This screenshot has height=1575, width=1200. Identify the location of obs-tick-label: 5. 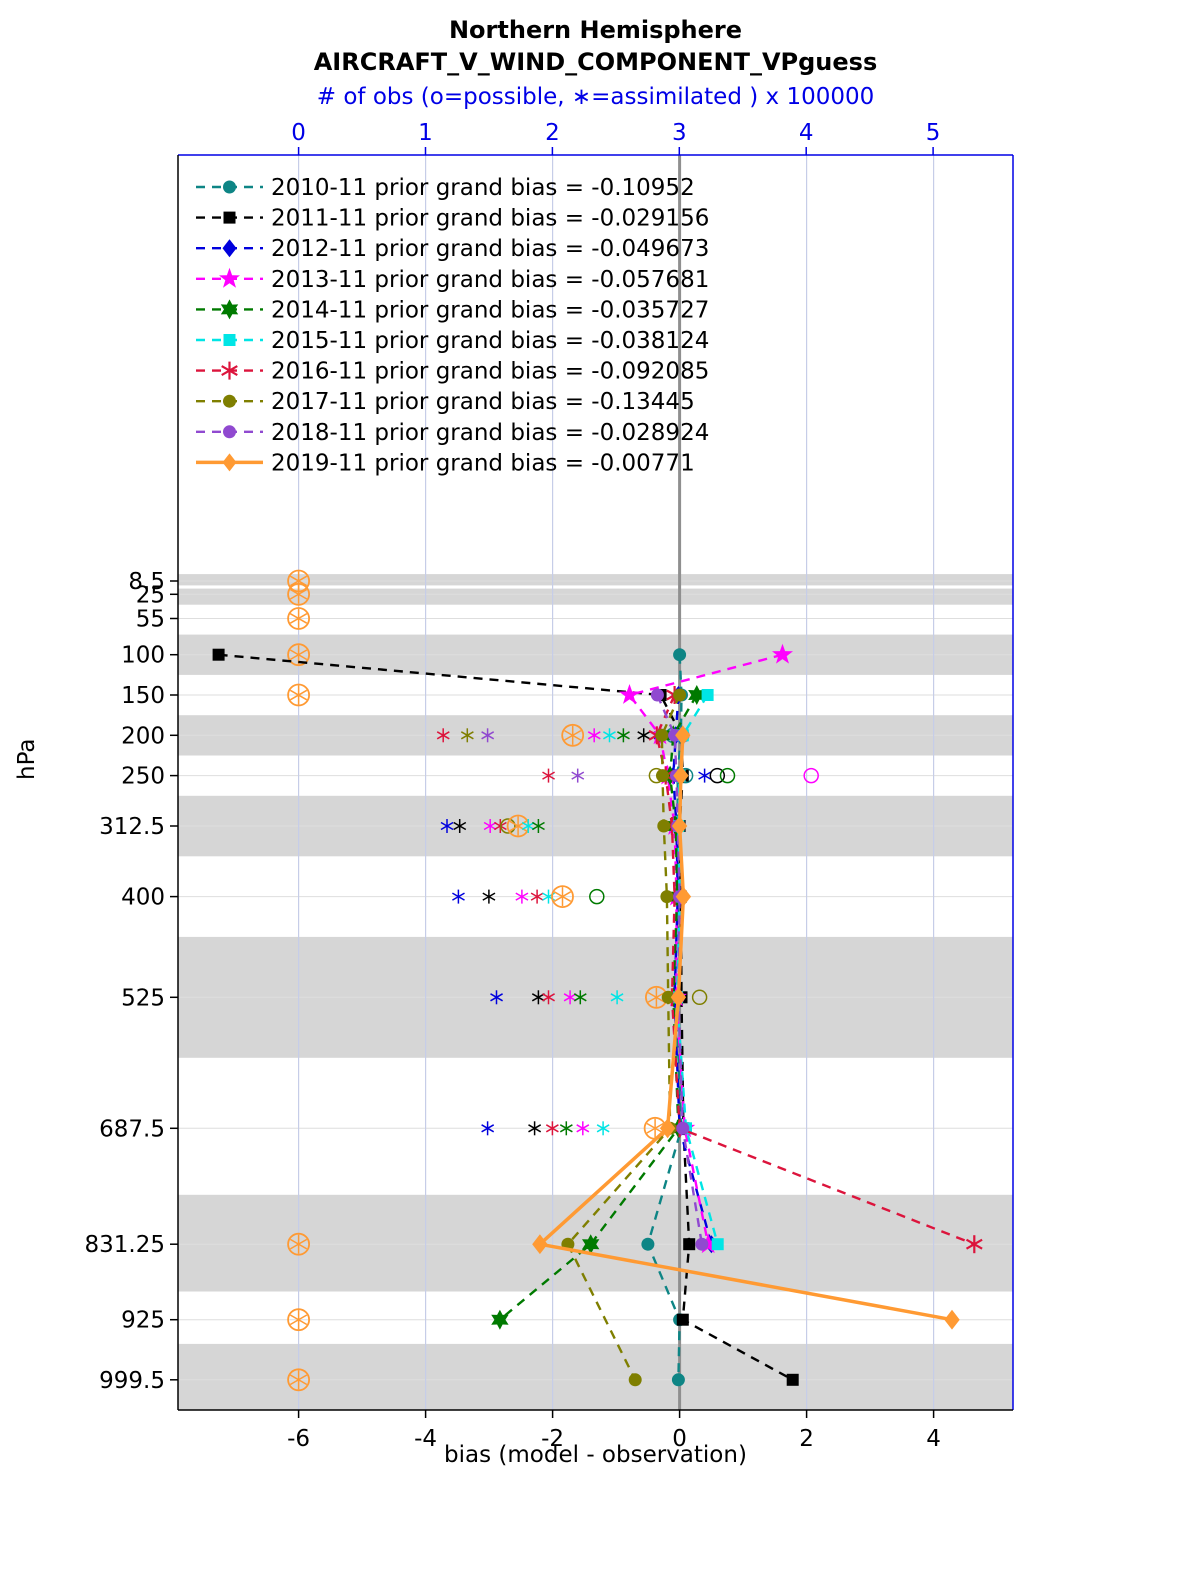
(933, 133).